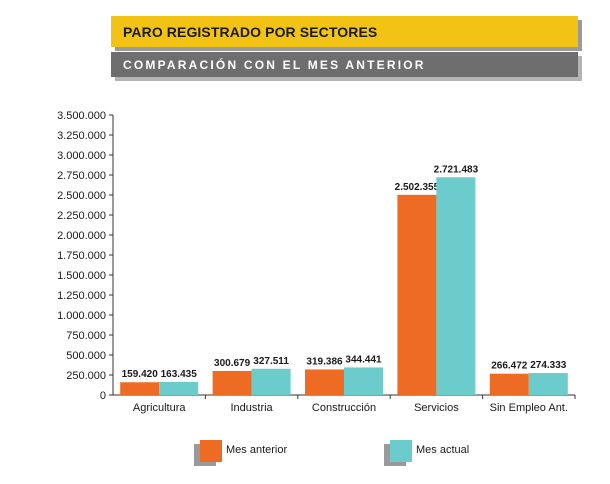 This screenshot has height=484, width=610. I want to click on title-bar: PARO REGISTRADO POR SECTORES, so click(344, 31).